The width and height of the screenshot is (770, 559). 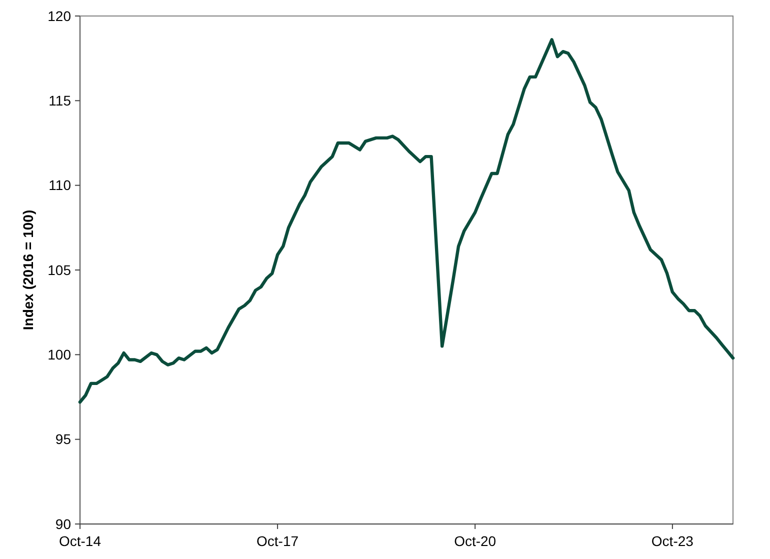 I want to click on x-tick-label: Oct-17, so click(x=277, y=541).